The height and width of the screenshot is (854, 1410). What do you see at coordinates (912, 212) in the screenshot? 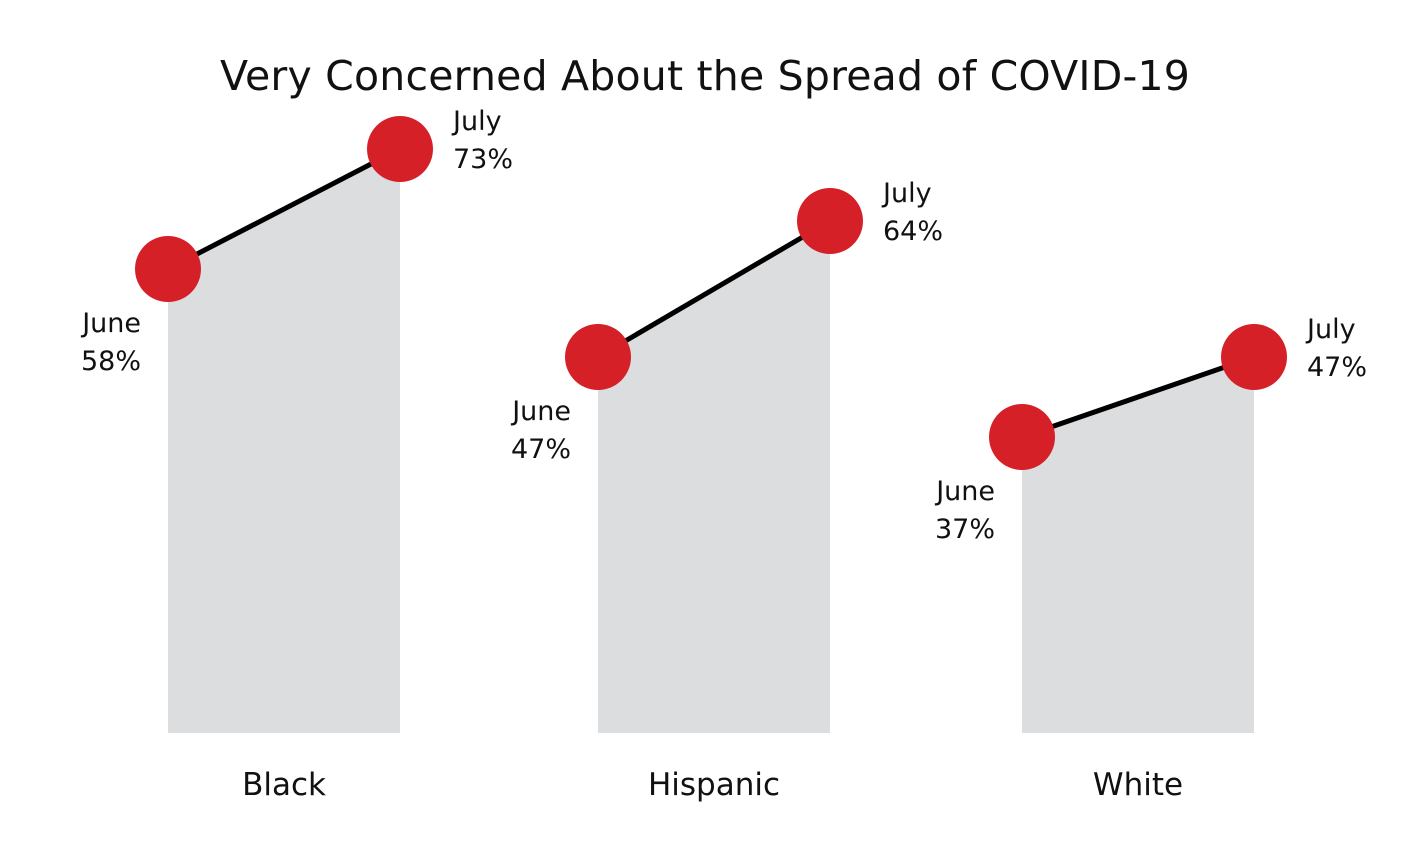
I see `label-hispanic-july: July 64%` at bounding box center [912, 212].